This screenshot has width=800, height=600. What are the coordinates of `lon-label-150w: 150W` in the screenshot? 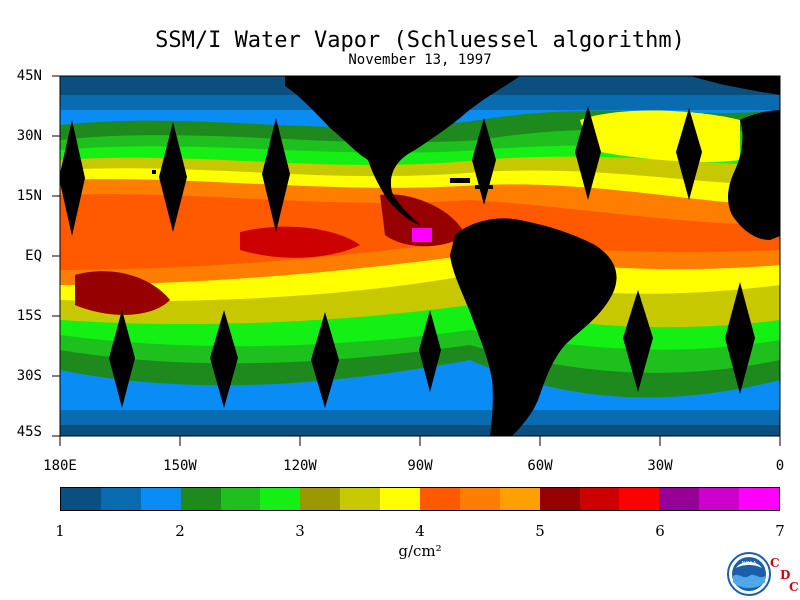 It's located at (180, 466).